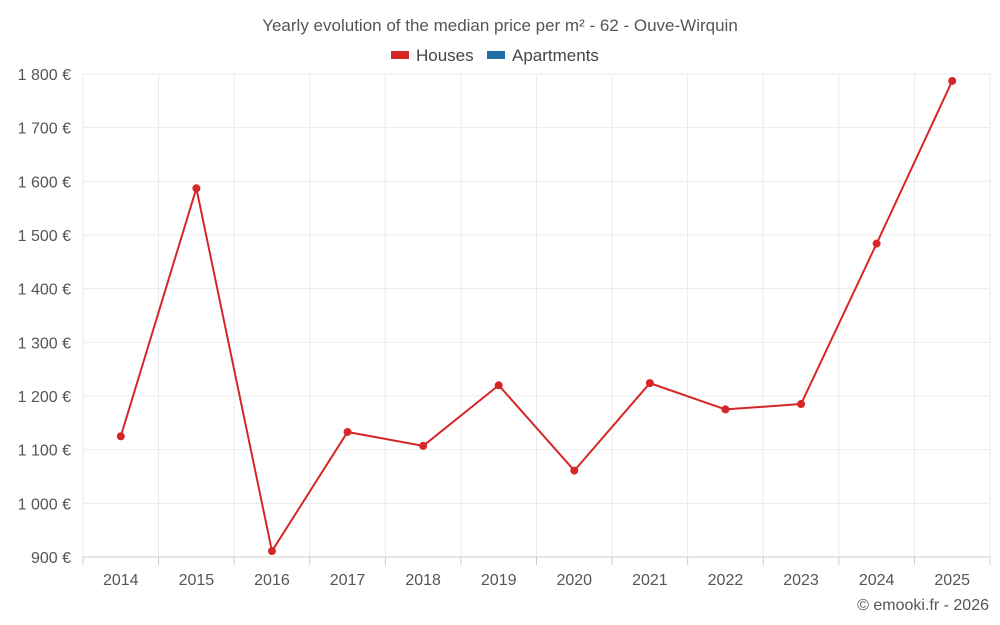 Image resolution: width=1000 pixels, height=625 pixels. What do you see at coordinates (51, 558) in the screenshot?
I see `y-tick-label: 900 €` at bounding box center [51, 558].